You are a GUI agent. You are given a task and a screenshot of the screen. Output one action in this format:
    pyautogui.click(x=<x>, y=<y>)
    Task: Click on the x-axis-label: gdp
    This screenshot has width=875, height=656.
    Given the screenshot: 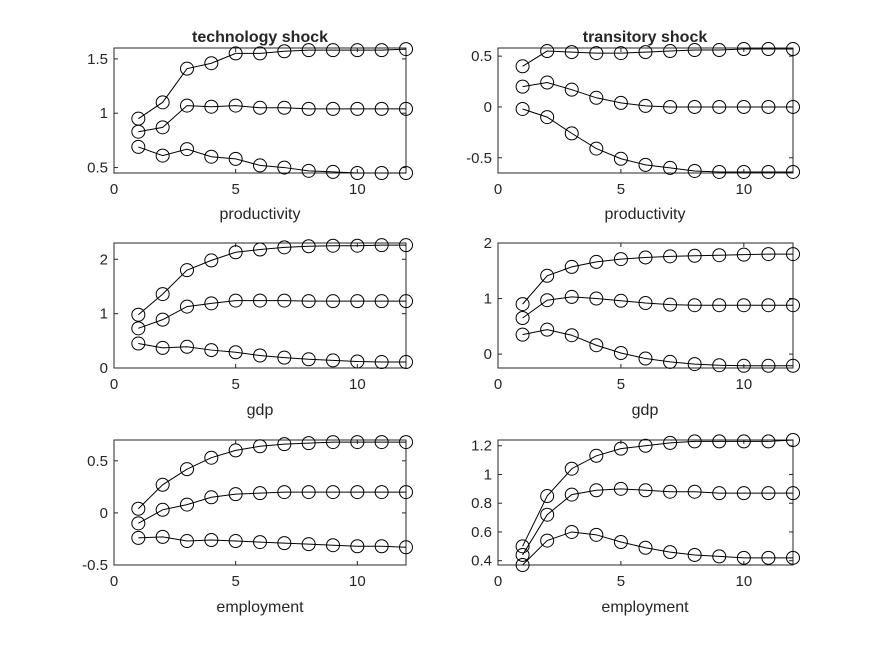 What is the action you would take?
    pyautogui.click(x=260, y=410)
    